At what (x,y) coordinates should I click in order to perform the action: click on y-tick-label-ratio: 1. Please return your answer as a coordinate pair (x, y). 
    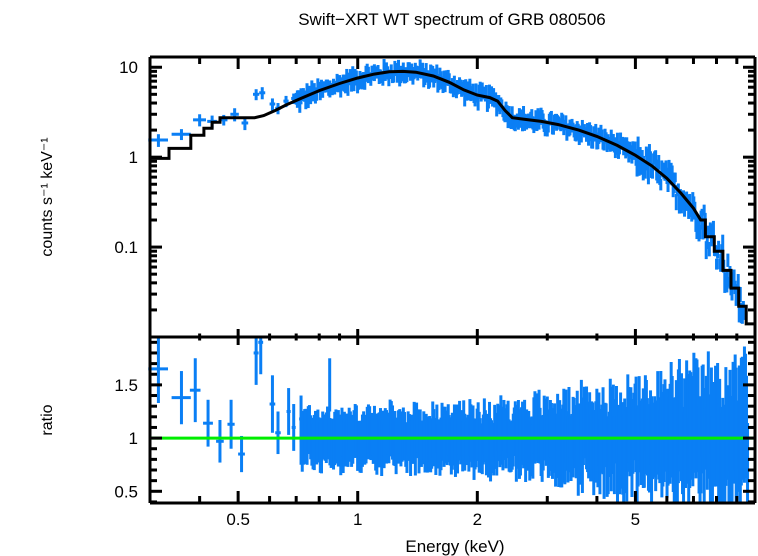
    Looking at the image, I should click on (133, 438).